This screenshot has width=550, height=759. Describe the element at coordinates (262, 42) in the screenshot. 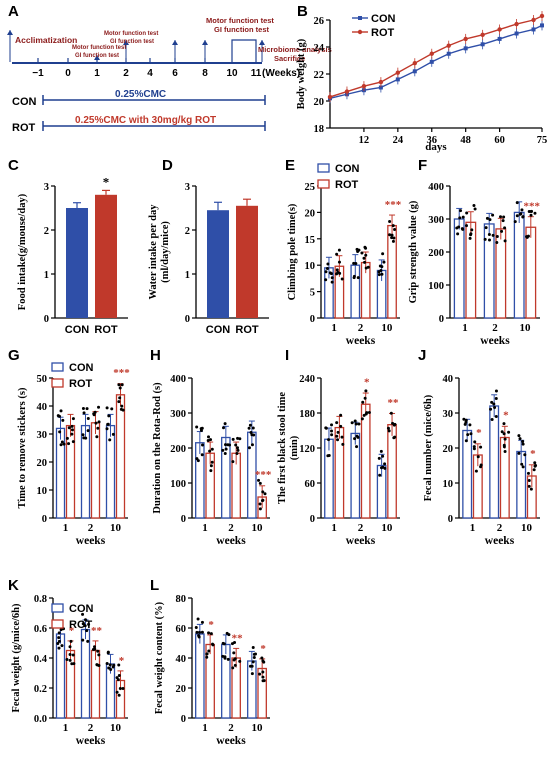

I see `timeline-arrowhead` at that location.